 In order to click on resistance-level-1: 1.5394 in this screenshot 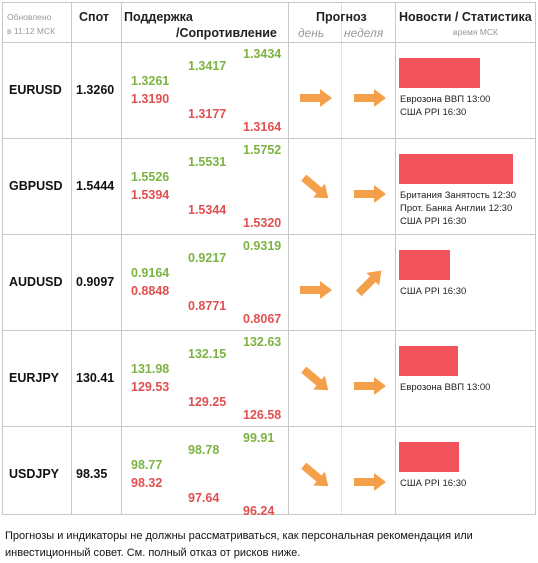, I will do `click(150, 195)`.